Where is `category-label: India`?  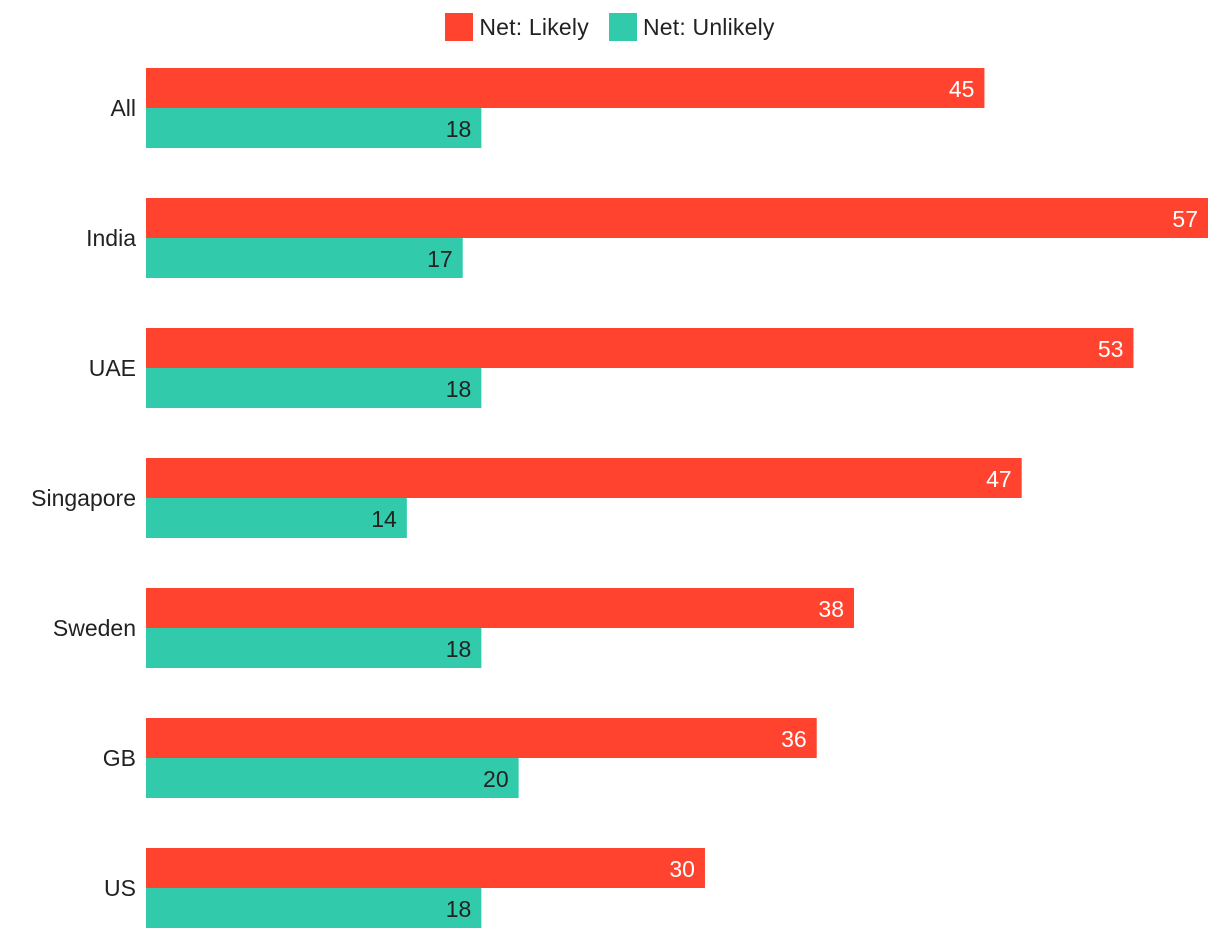
category-label: India is located at coordinates (111, 238).